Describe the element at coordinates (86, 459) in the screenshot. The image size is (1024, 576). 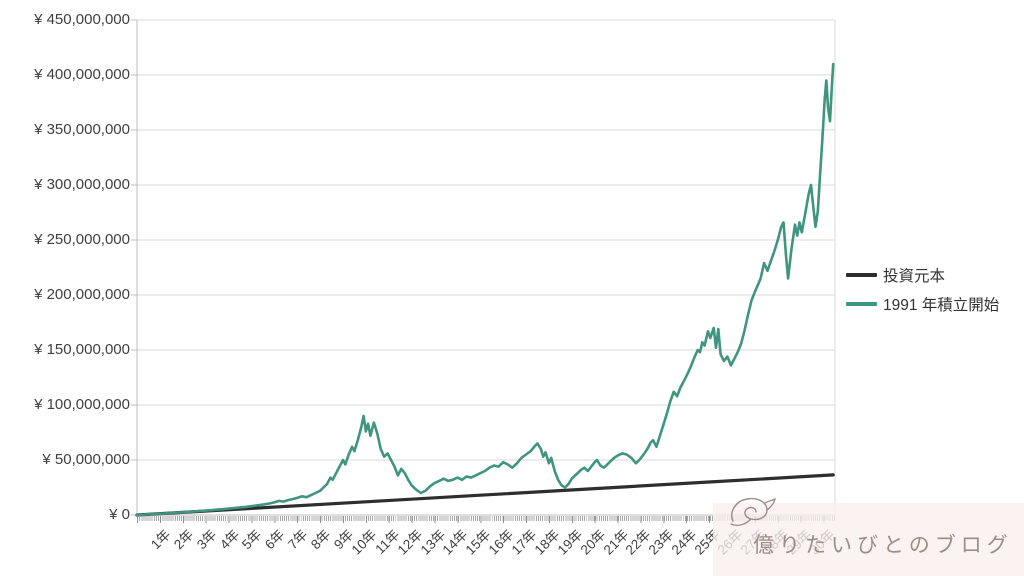
I see `y-axis-tick-label: ¥ 50,000,000` at that location.